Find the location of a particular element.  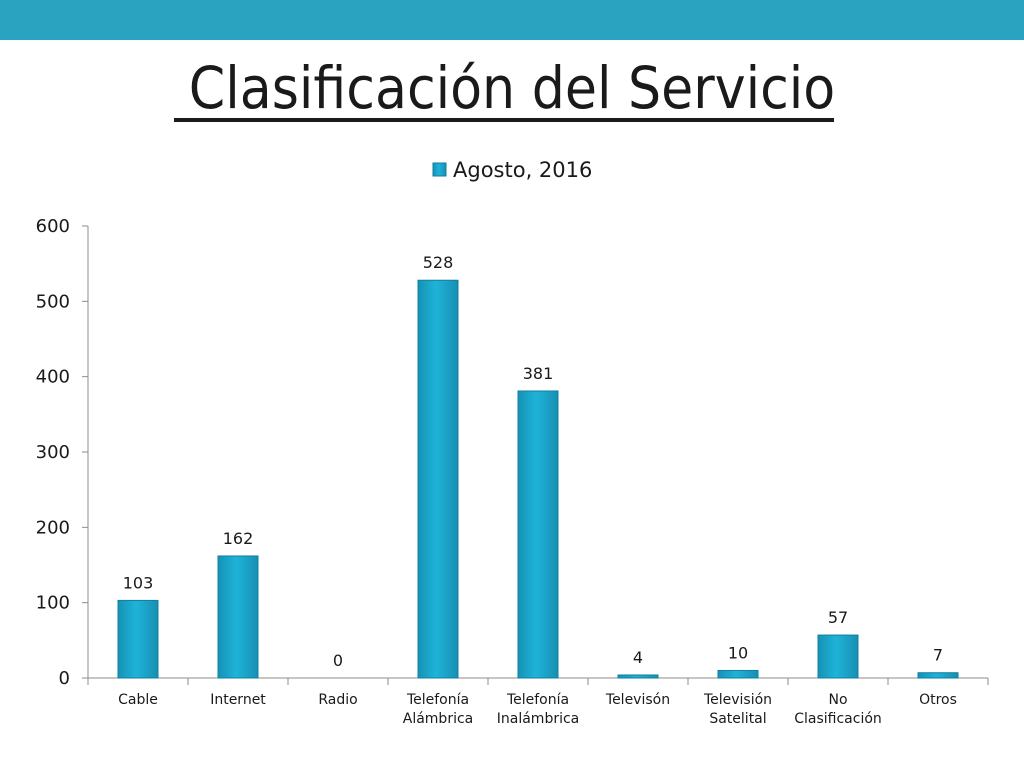

x-category-label: Inalámbrica is located at coordinates (538, 719).